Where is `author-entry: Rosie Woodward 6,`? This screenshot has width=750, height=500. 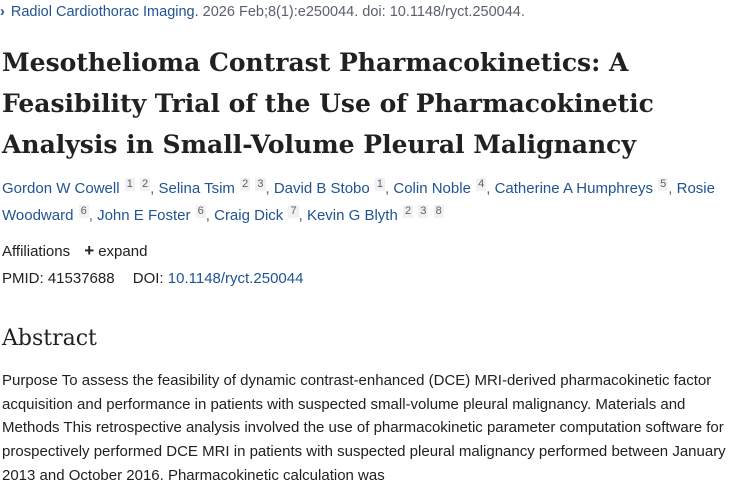 author-entry: Rosie Woodward 6, is located at coordinates (358, 202).